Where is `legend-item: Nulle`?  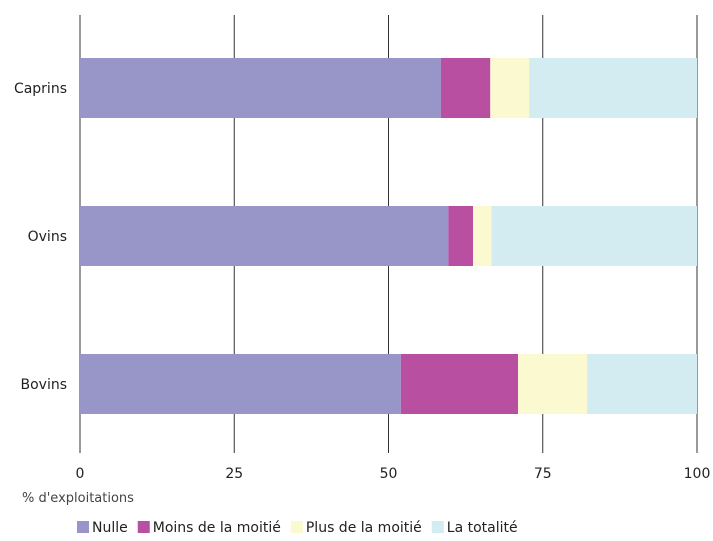 legend-item: Nulle is located at coordinates (102, 528).